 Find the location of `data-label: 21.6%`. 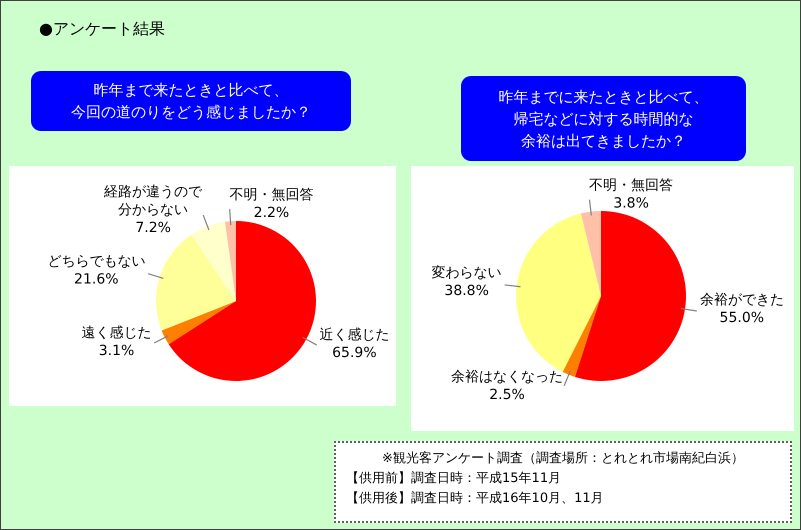

data-label: 21.6% is located at coordinates (96, 279).